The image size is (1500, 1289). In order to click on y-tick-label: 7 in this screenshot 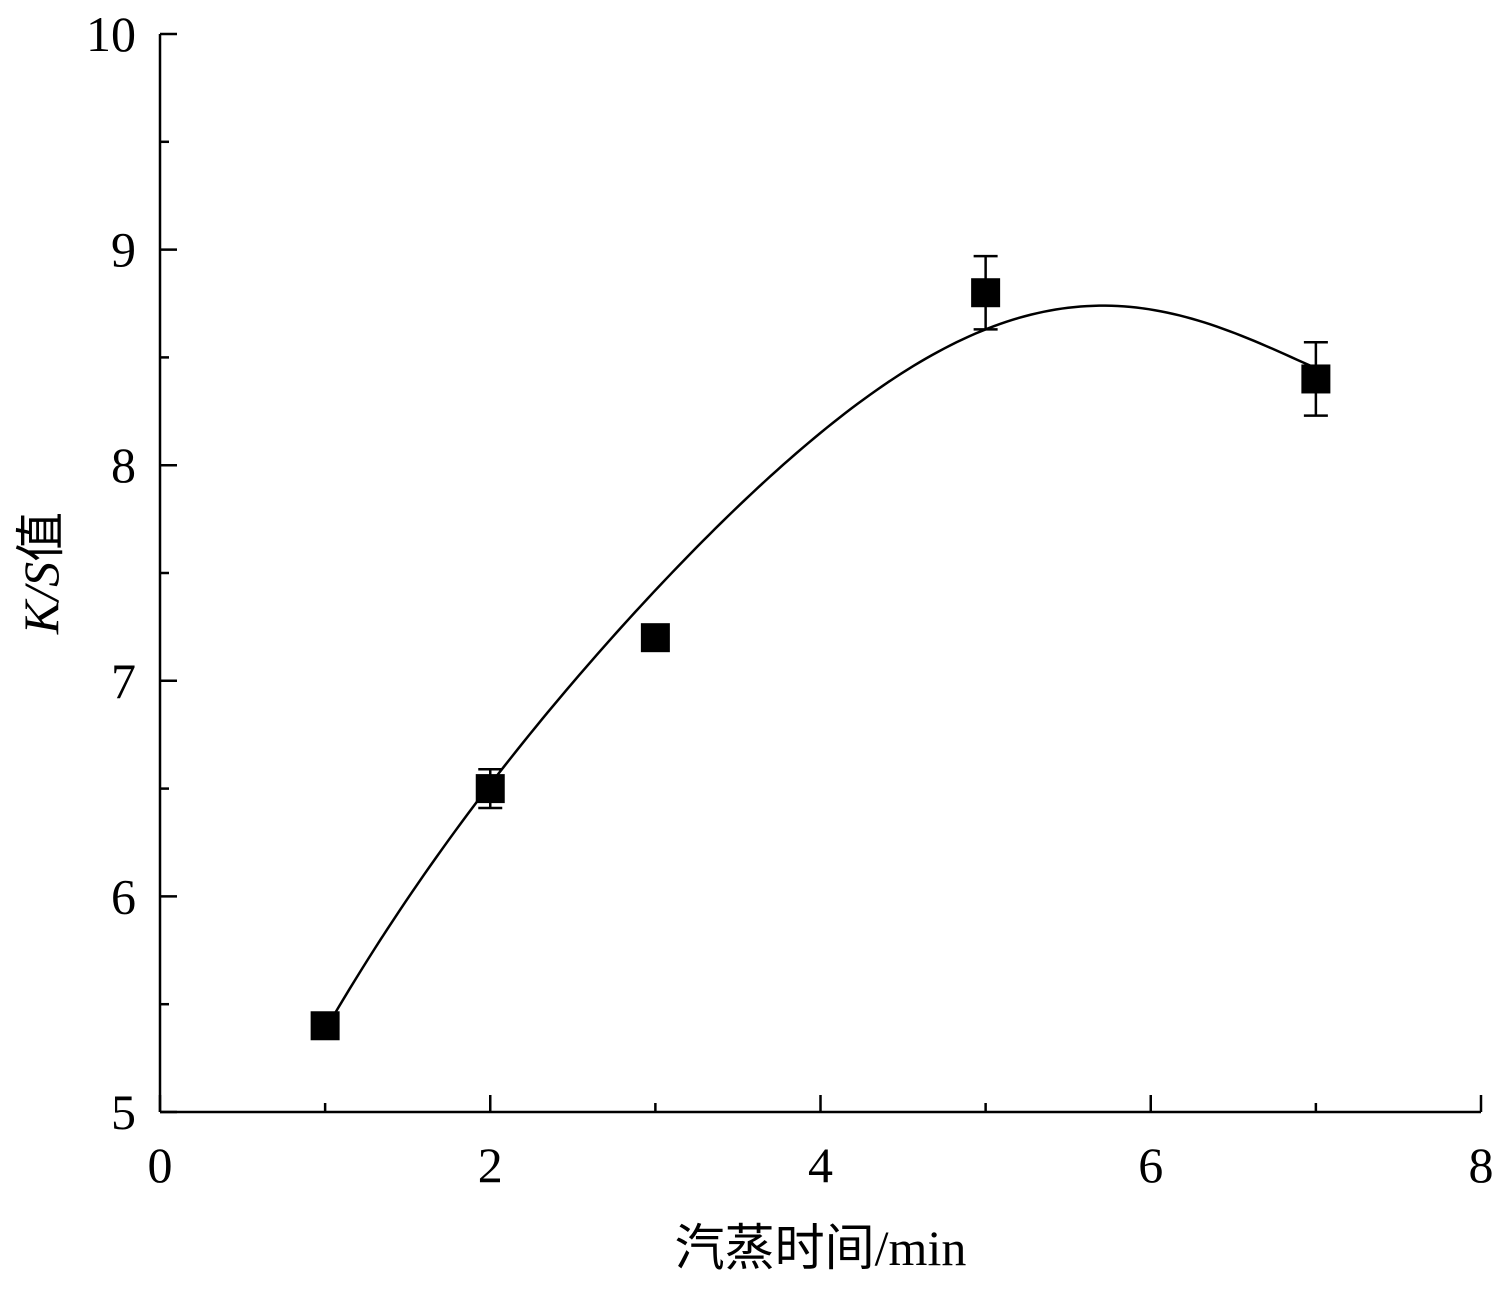, I will do `click(123, 681)`.